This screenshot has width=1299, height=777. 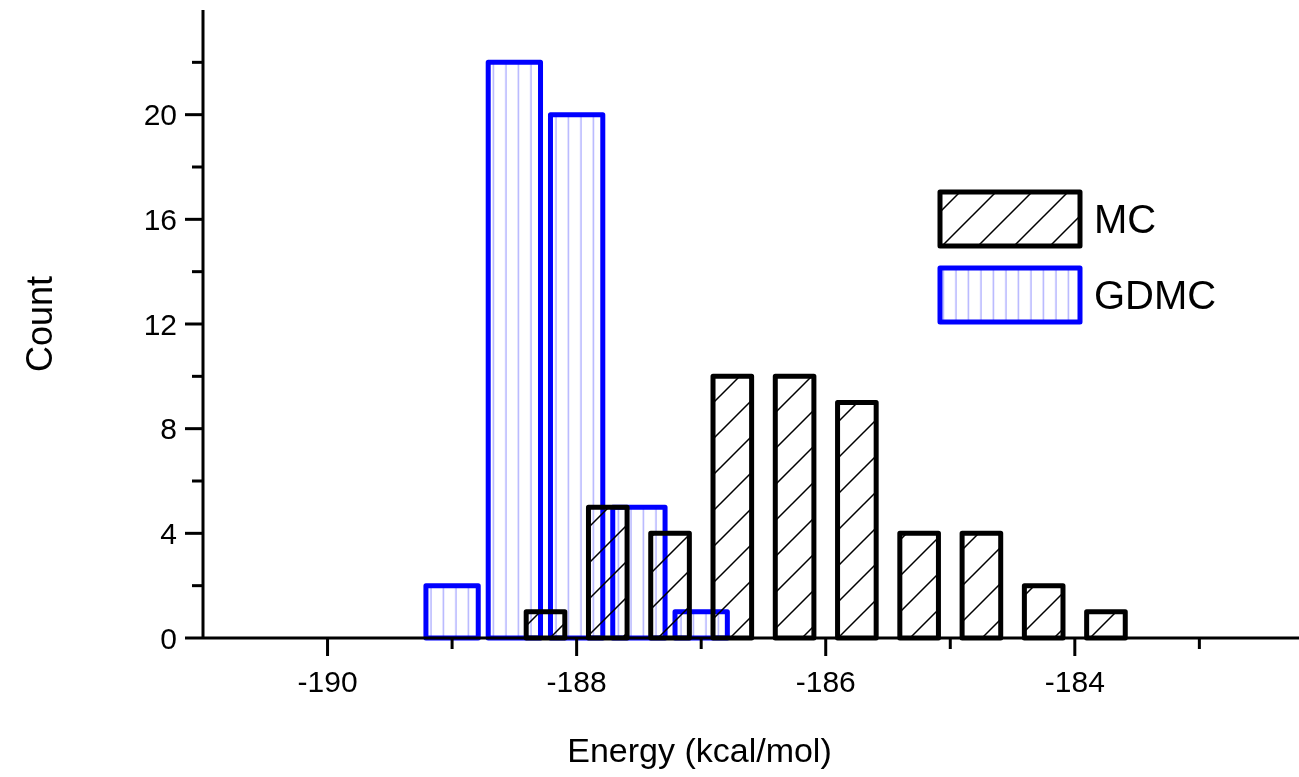 I want to click on legend-label: MC, so click(x=1125, y=219).